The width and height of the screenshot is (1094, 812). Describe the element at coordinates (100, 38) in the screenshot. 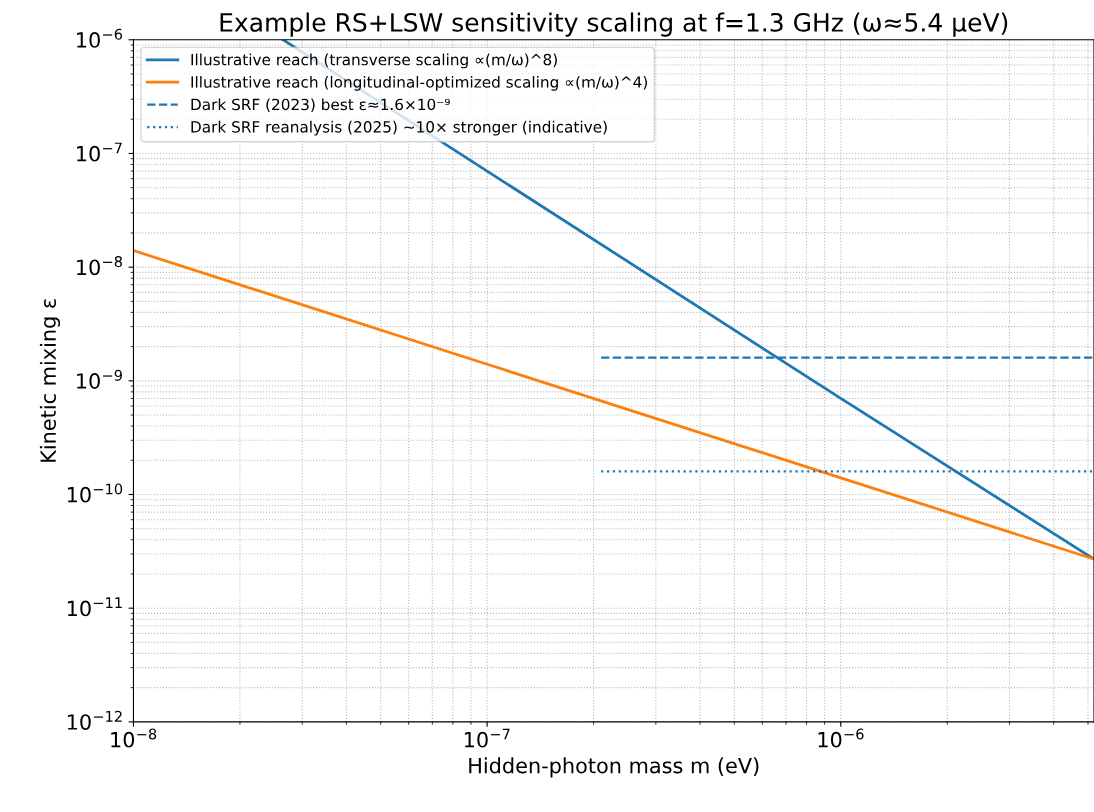

I see `y-tick-label: 10$^{−6}$` at that location.